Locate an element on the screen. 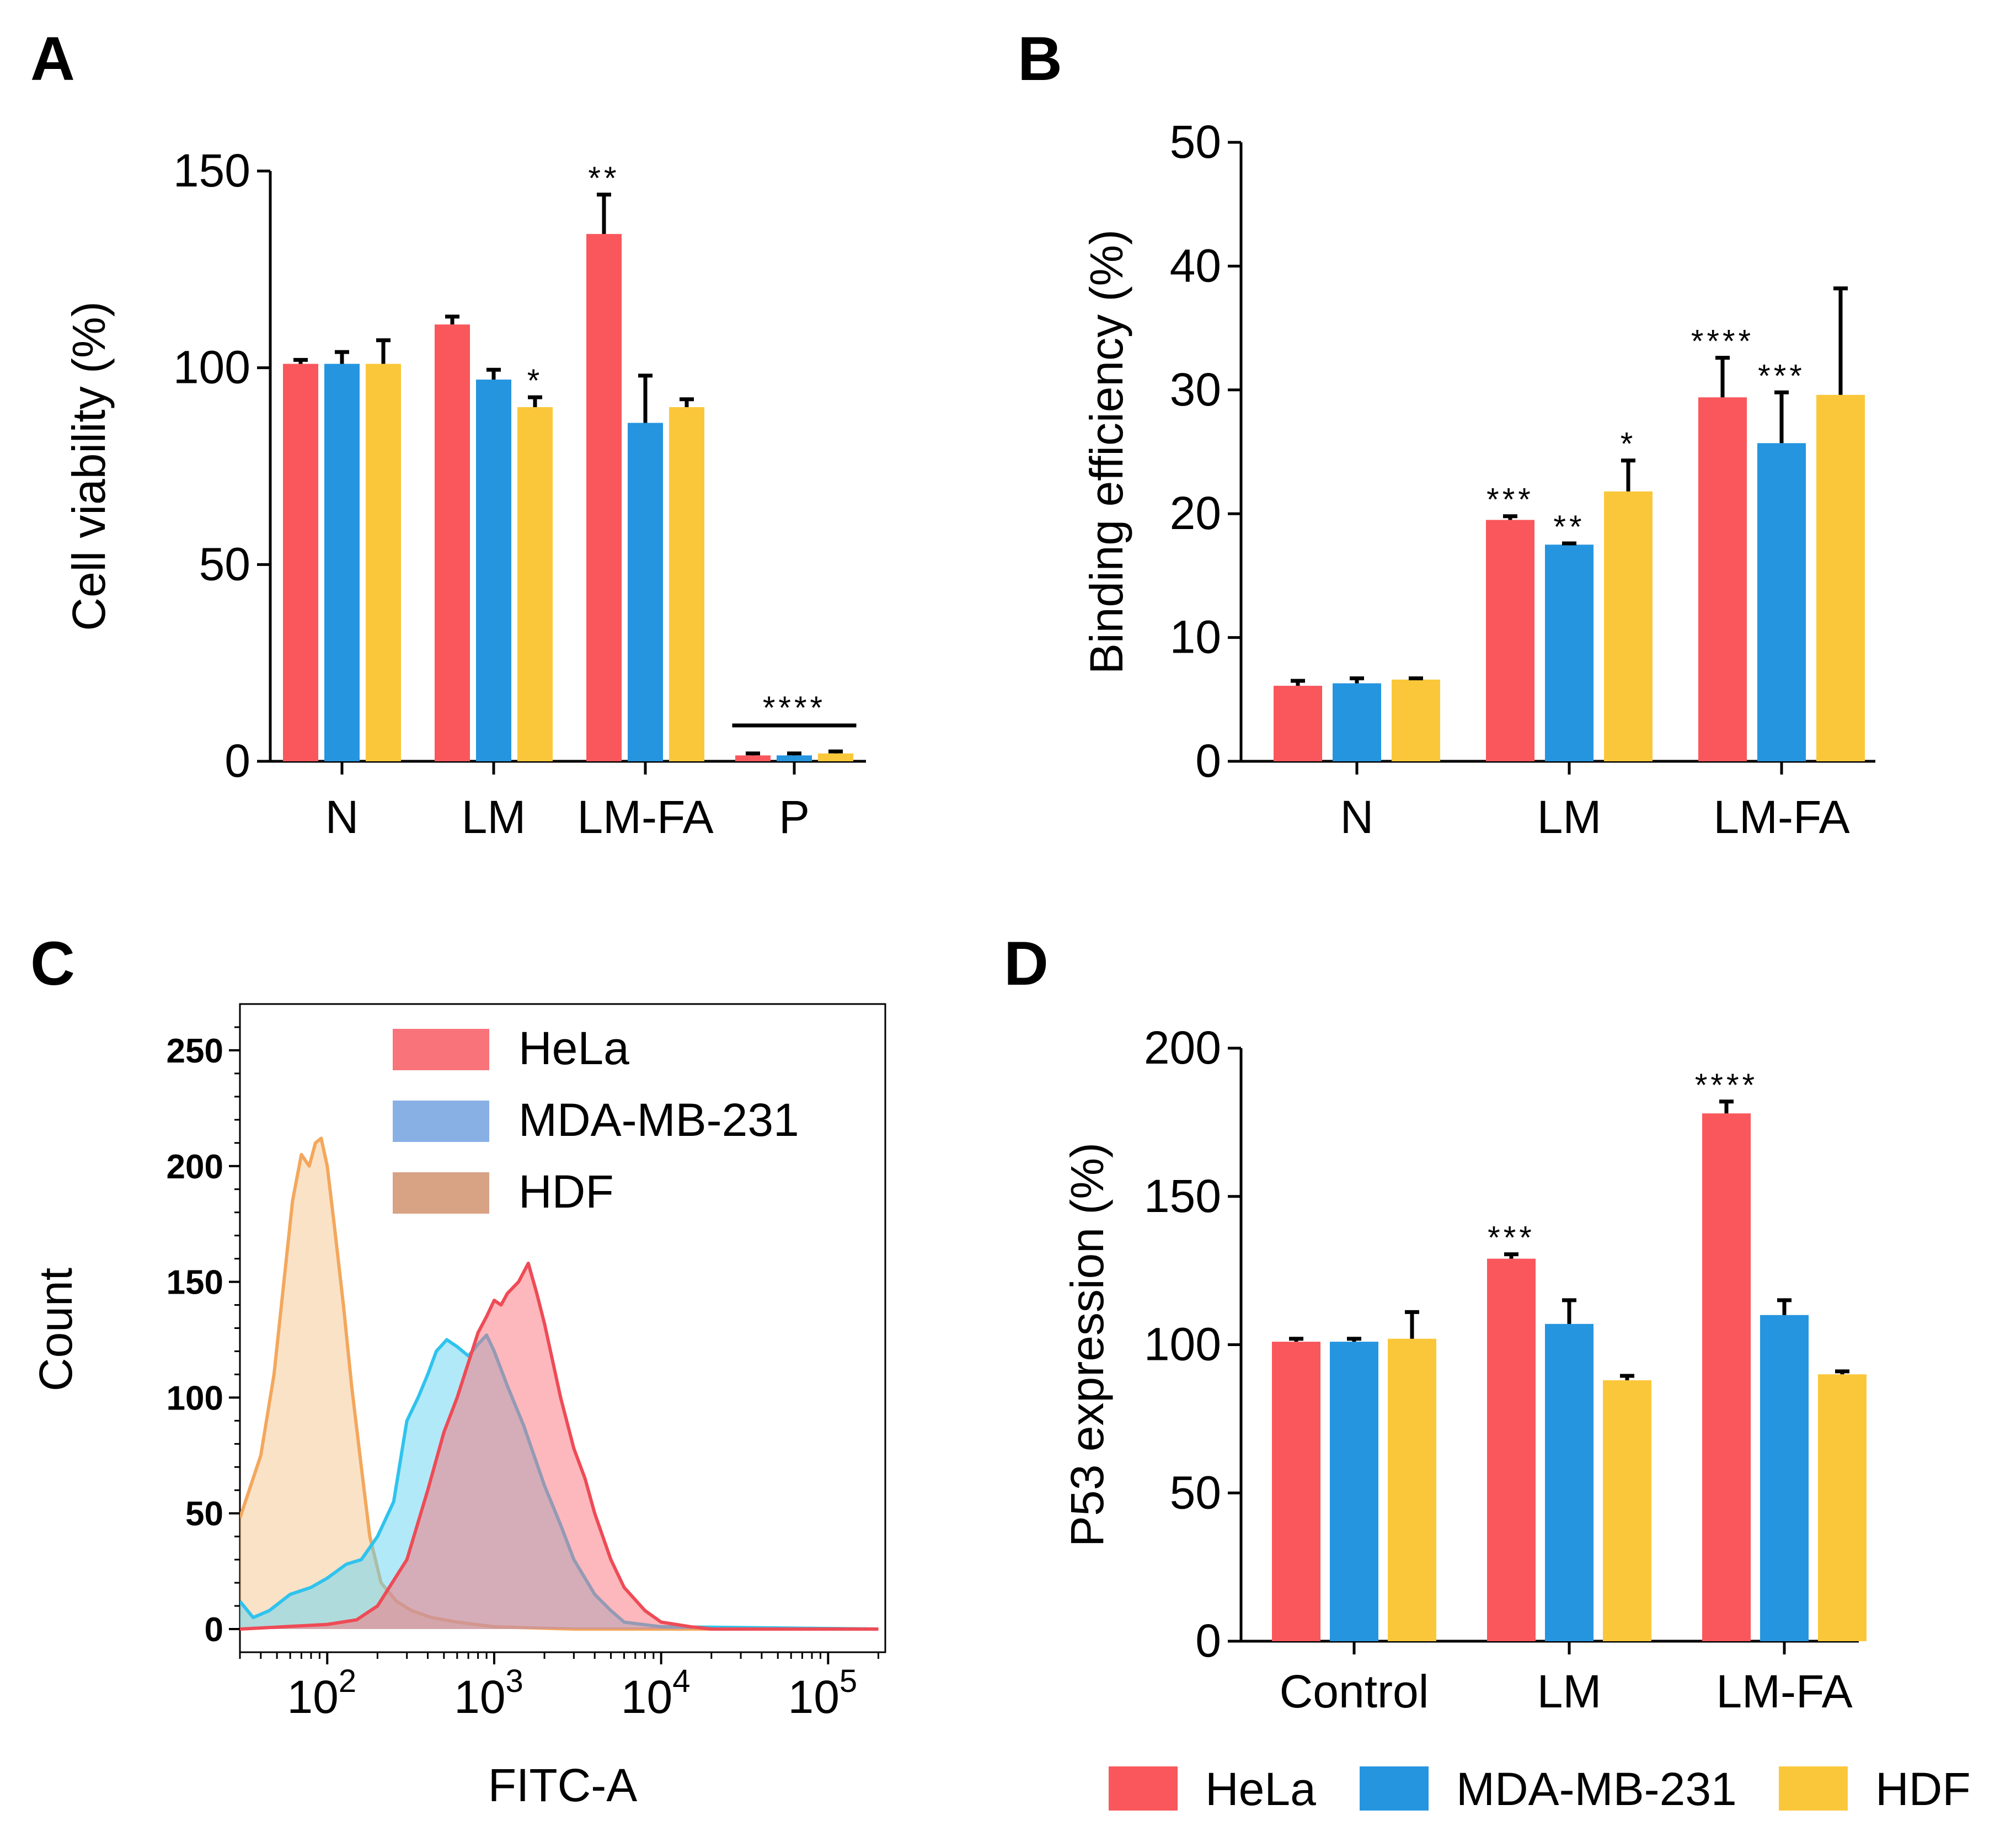 The width and height of the screenshot is (2016, 1842). bar-mda-mb-231-p is located at coordinates (795, 758).